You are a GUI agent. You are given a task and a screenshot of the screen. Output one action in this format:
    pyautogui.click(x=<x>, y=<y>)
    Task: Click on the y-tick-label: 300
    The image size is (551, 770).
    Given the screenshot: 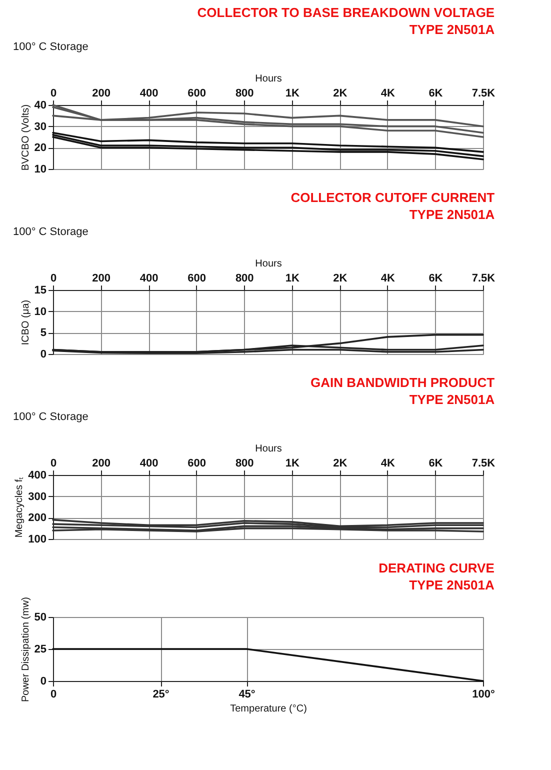 What is the action you would take?
    pyautogui.click(x=37, y=496)
    